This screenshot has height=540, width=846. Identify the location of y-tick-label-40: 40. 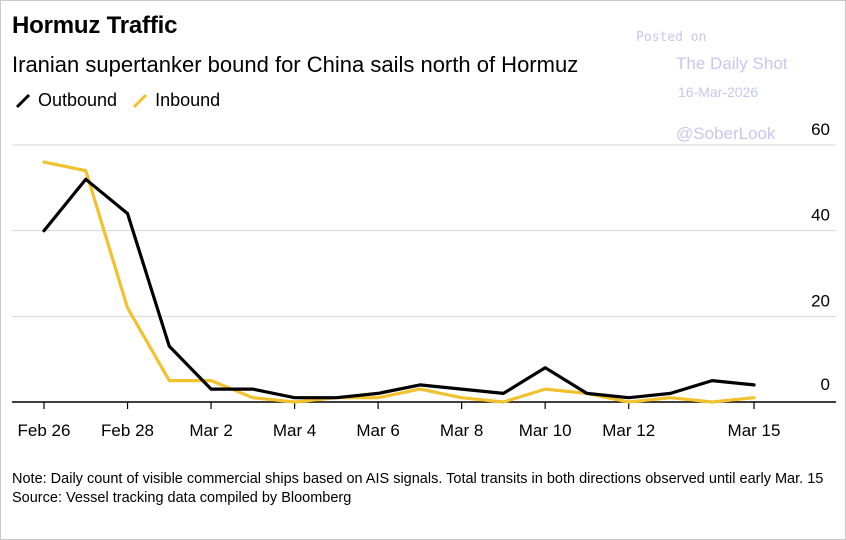
(820, 215).